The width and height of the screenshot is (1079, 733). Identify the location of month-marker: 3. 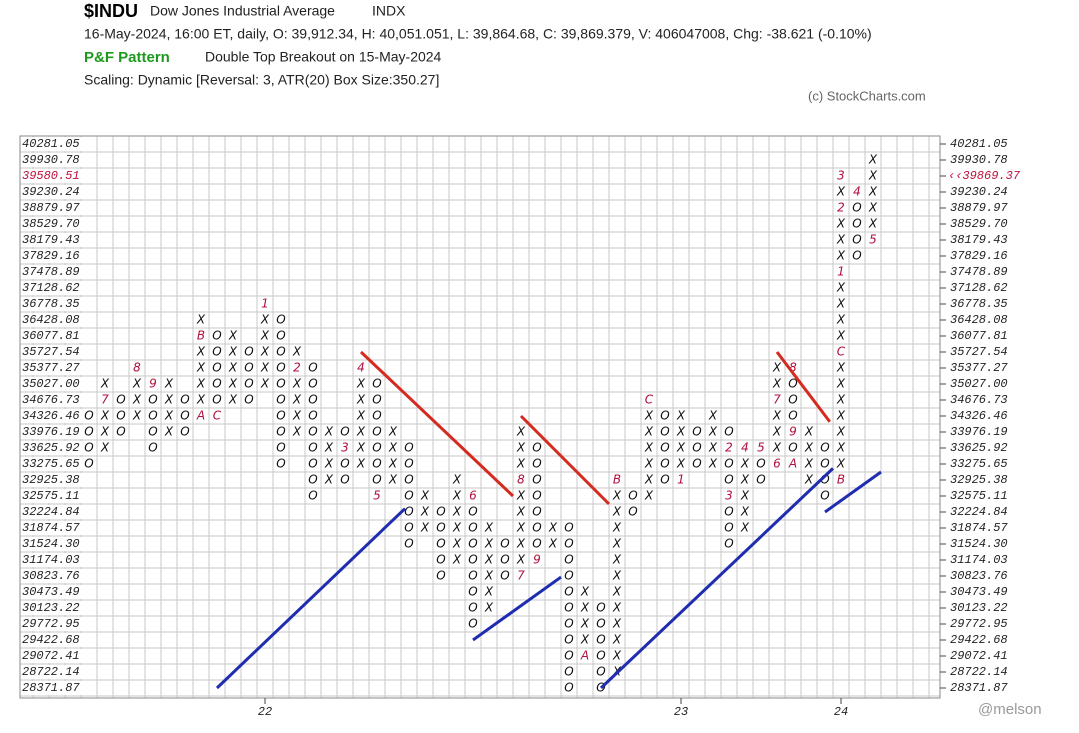
(841, 176).